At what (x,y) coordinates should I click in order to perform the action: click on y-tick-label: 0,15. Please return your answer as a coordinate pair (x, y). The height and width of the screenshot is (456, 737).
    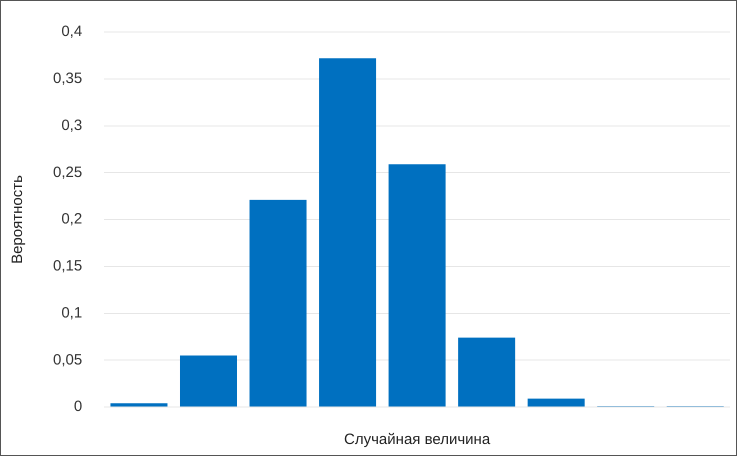
    Looking at the image, I should click on (67, 266).